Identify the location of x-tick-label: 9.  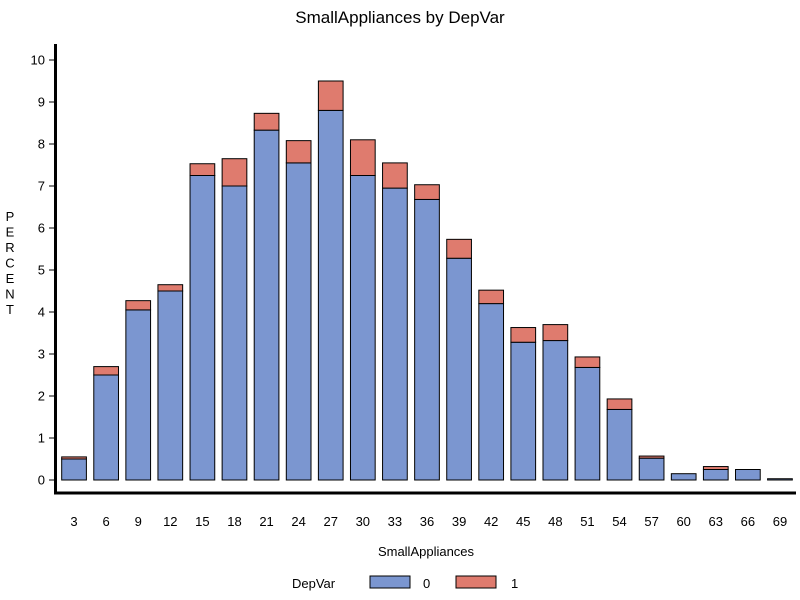
(138, 521).